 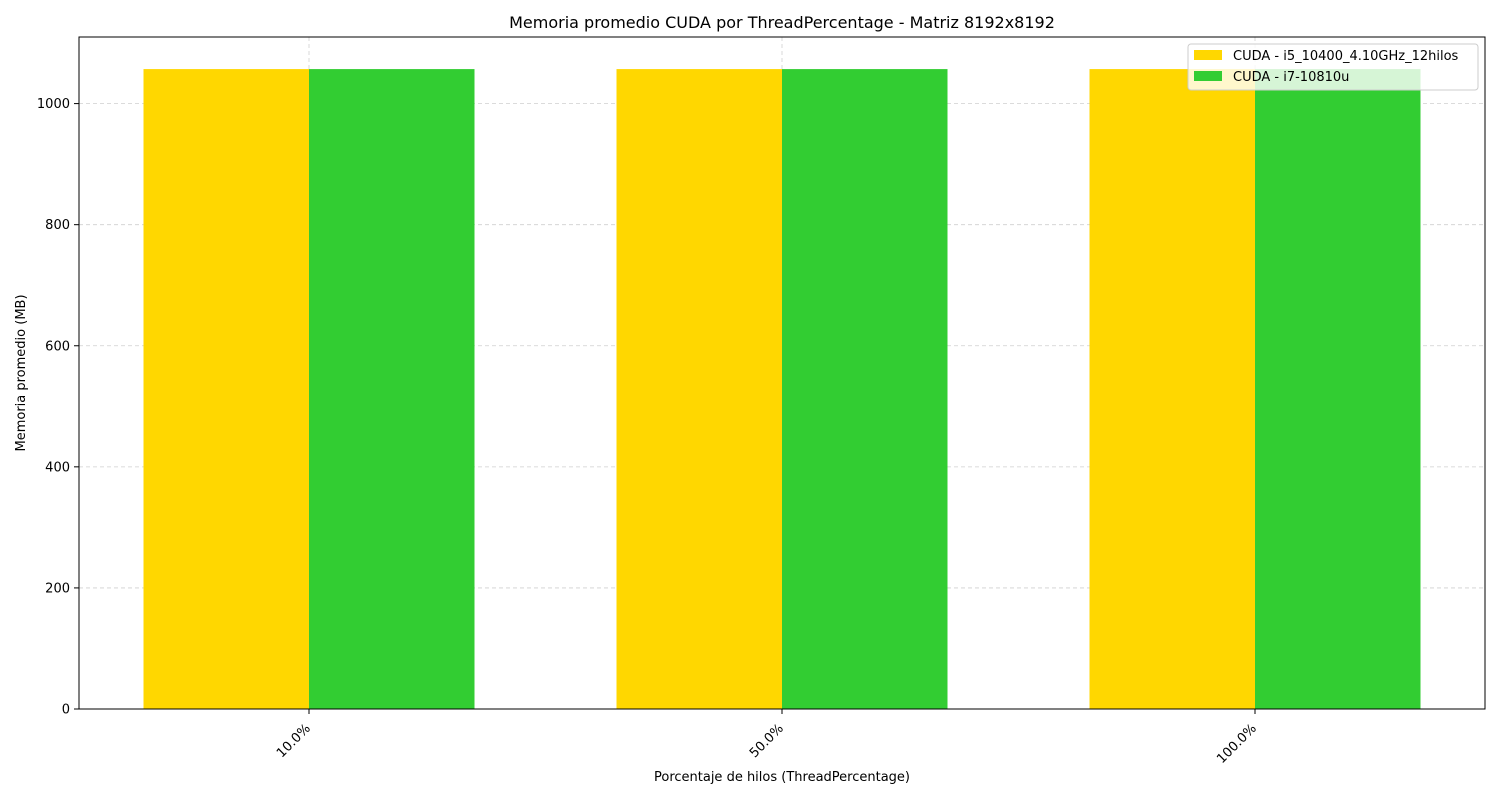 What do you see at coordinates (294, 741) in the screenshot?
I see `x-tick-label: 10.0%` at bounding box center [294, 741].